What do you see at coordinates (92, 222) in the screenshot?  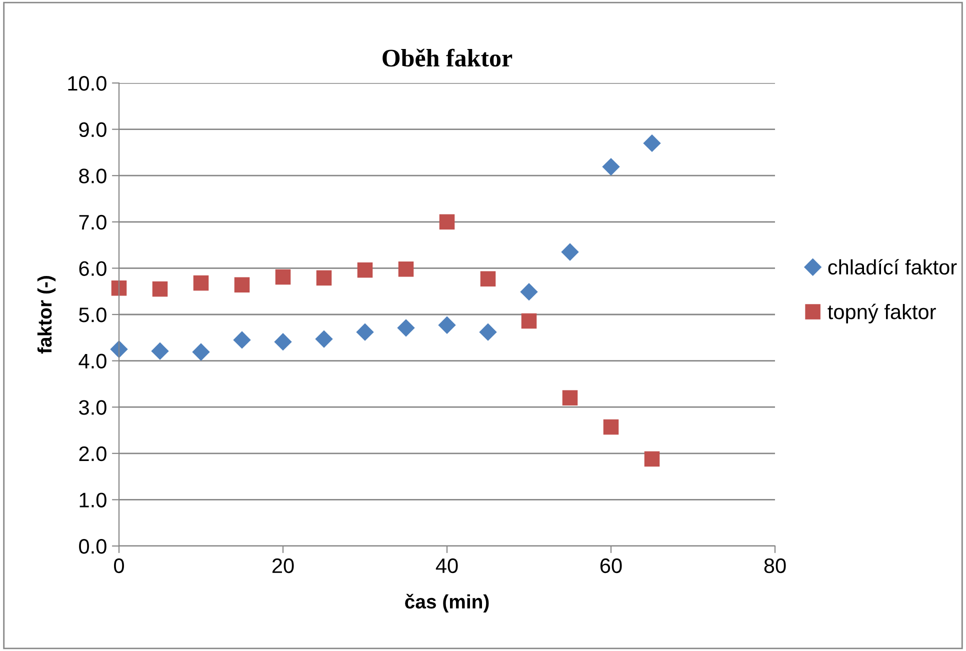 I see `y-tick-label: 7.0` at bounding box center [92, 222].